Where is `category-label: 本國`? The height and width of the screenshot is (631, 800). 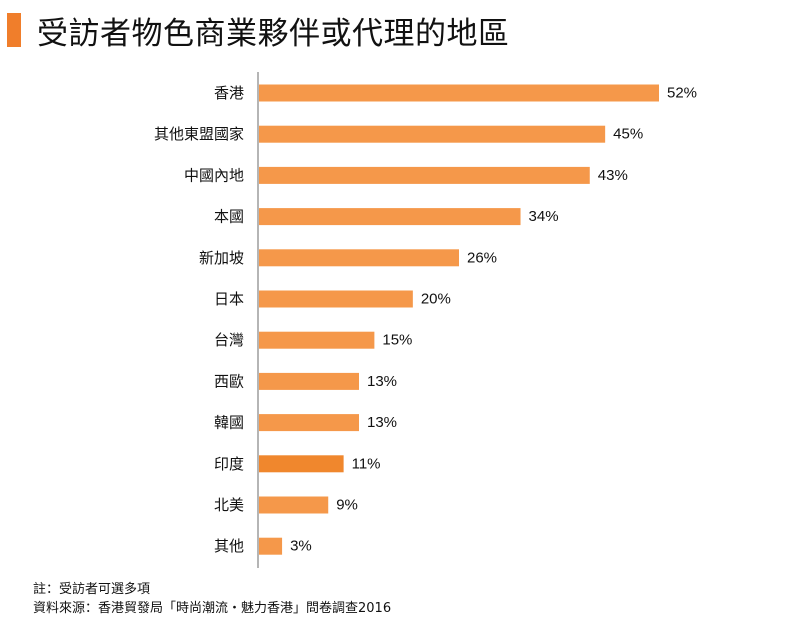
category-label: 本國 is located at coordinates (229, 217).